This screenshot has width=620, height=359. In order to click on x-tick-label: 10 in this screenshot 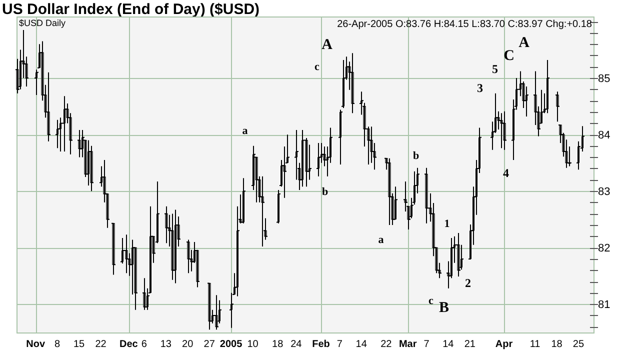, I will do `click(253, 344)`.